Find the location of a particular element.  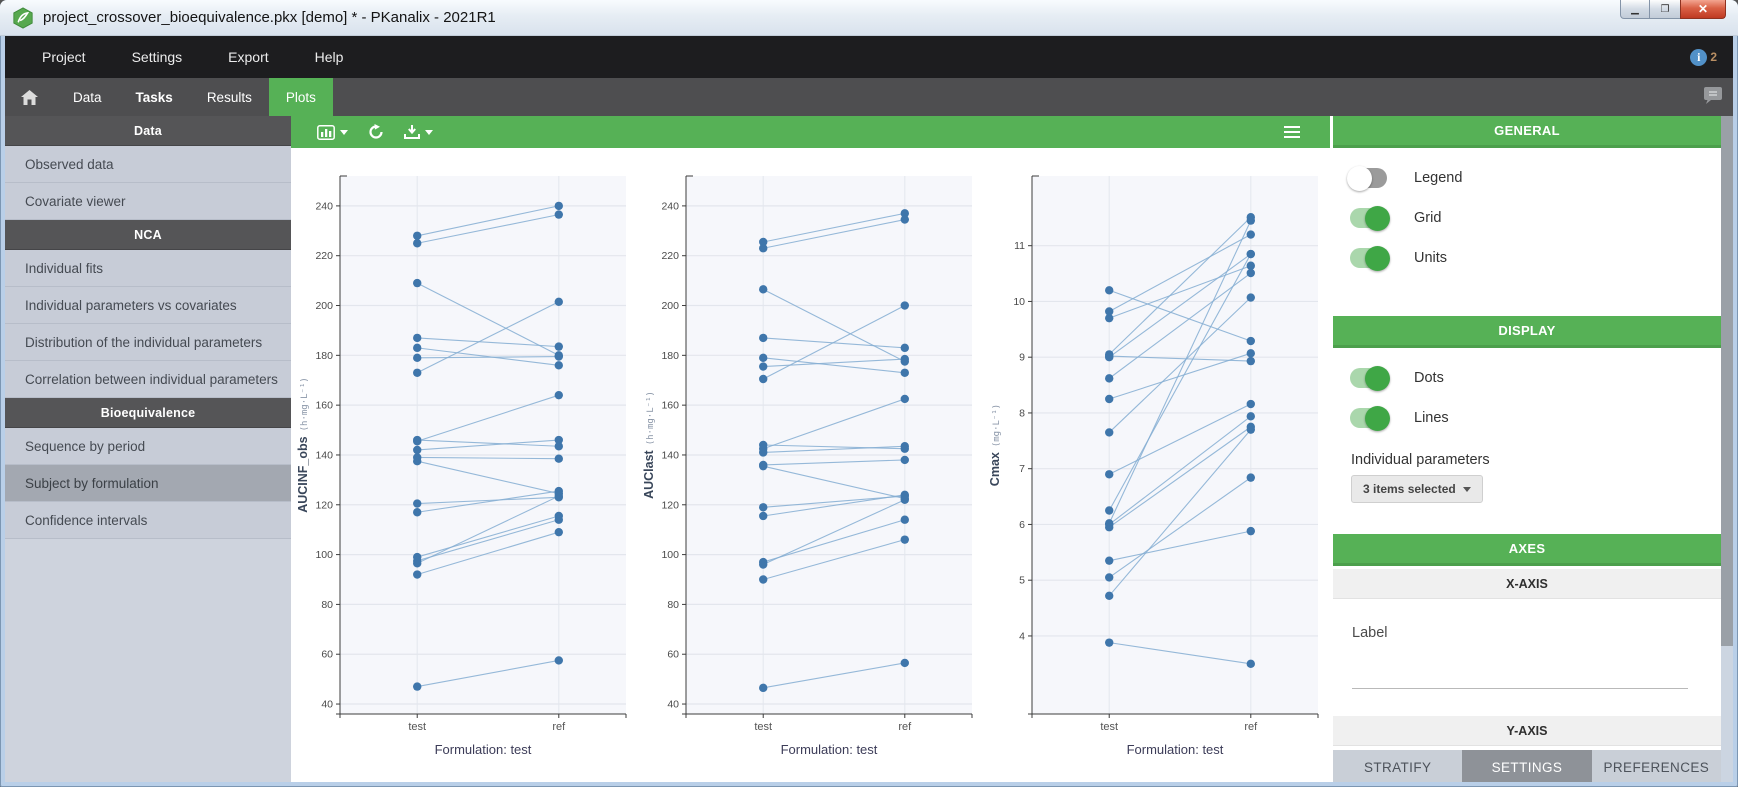

y-axis-subheader: Y-AXIS is located at coordinates (1527, 731).